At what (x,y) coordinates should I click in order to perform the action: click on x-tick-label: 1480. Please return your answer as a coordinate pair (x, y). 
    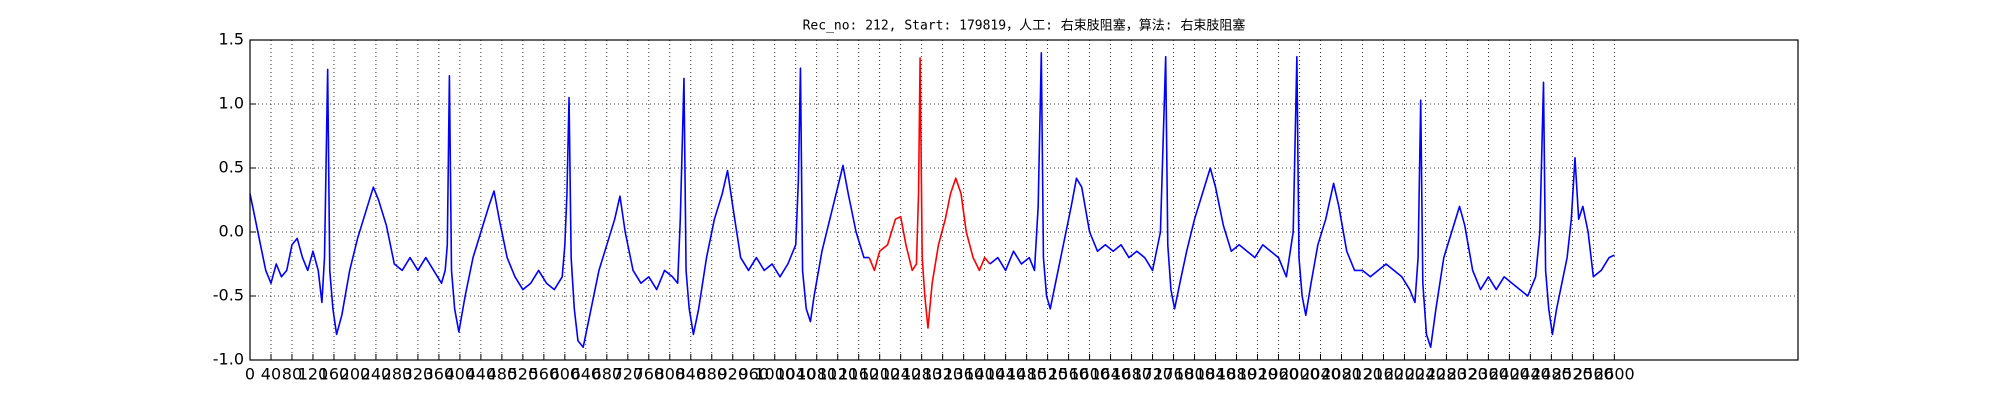
    Looking at the image, I should click on (1026, 374).